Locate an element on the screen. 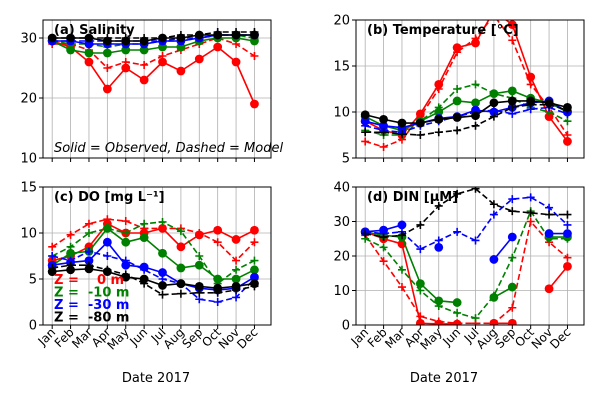 The width and height of the screenshot is (600, 400). grid is located at coordinates (470, 89).